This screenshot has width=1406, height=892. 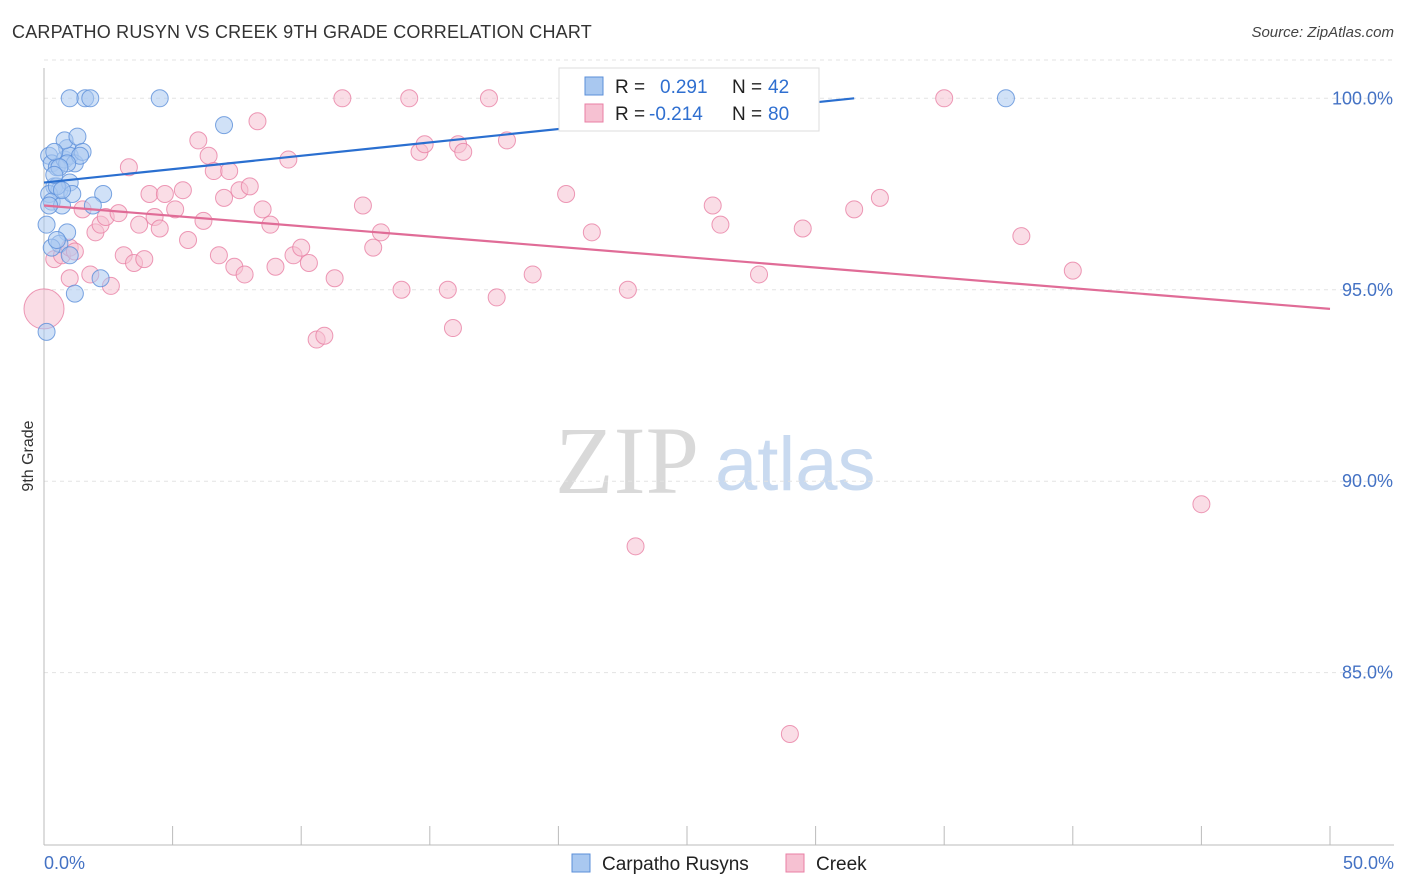 What do you see at coordinates (594, 86) in the screenshot?
I see `legend-swatch-carpatho` at bounding box center [594, 86].